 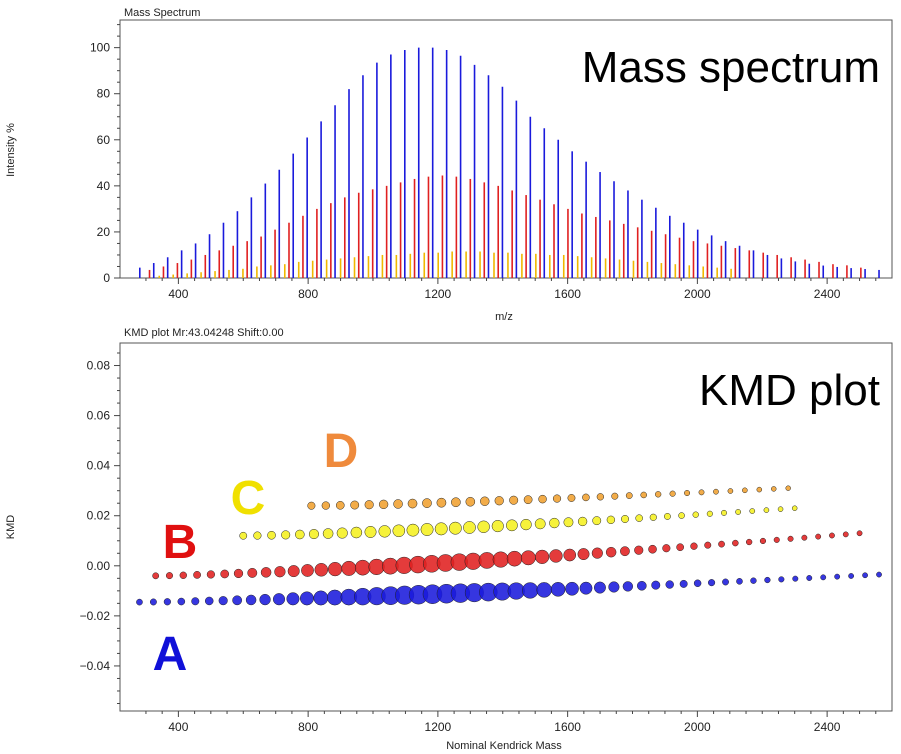 What do you see at coordinates (106, 278) in the screenshot?
I see `ms-y-tick-label: 0` at bounding box center [106, 278].